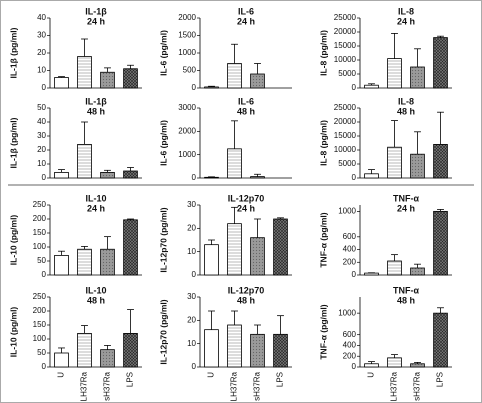  I want to click on y-tick-label: 3000, so click(187, 107).